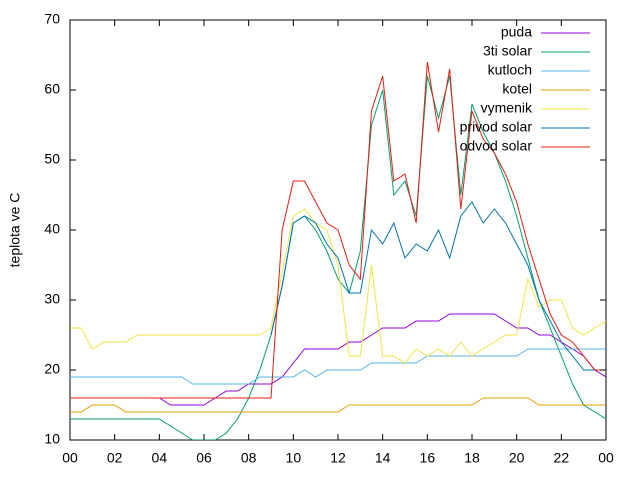 The image size is (640, 480). I want to click on x-tick-label: 12, so click(338, 458).